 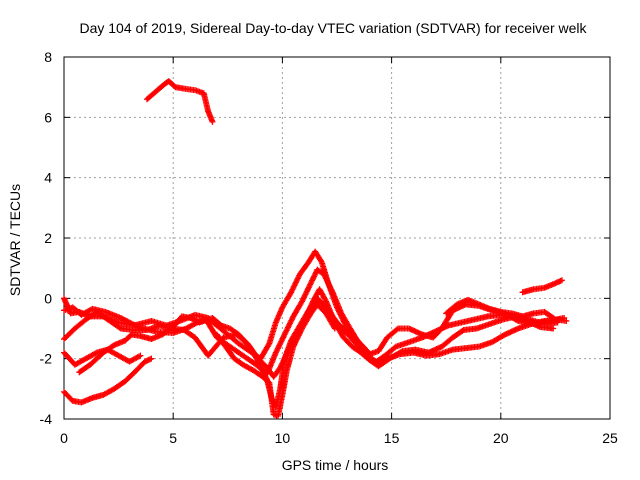 What do you see at coordinates (283, 438) in the screenshot?
I see `x-tick-label: 10` at bounding box center [283, 438].